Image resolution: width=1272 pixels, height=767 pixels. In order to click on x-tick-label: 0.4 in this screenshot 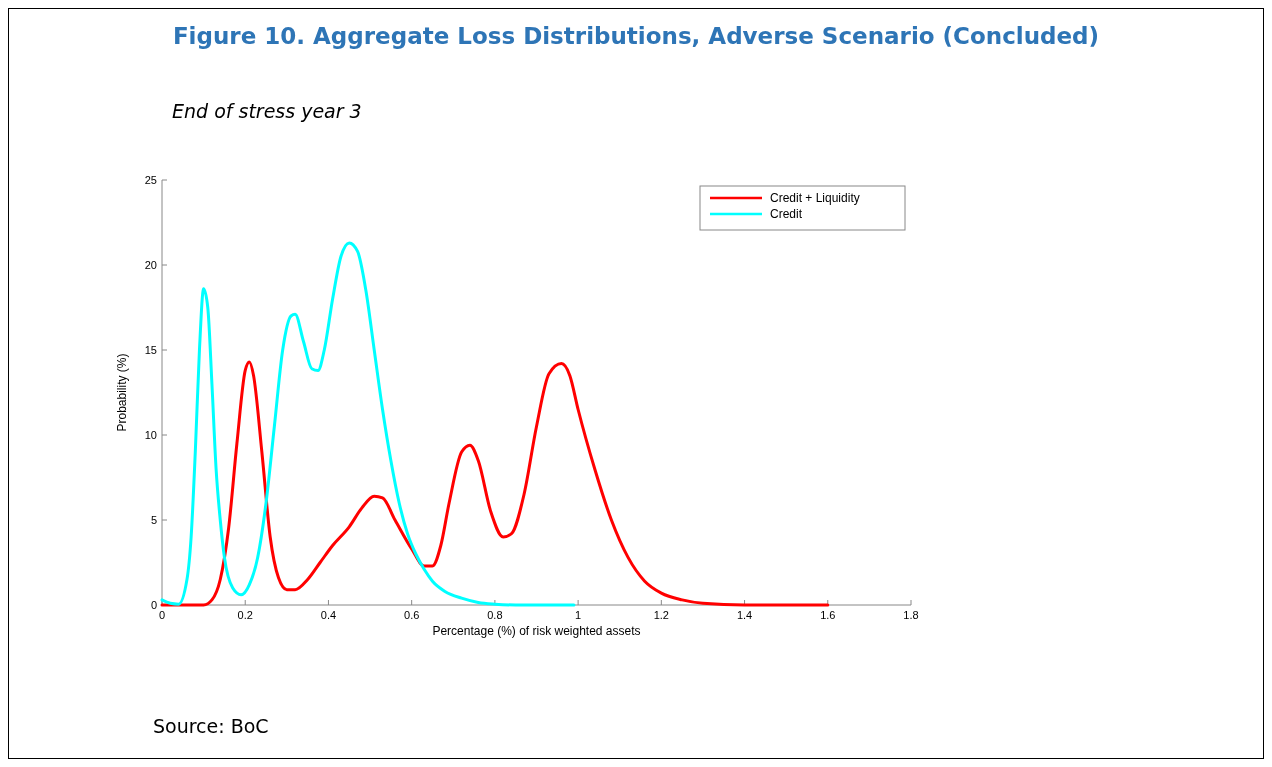, I will do `click(328, 615)`.